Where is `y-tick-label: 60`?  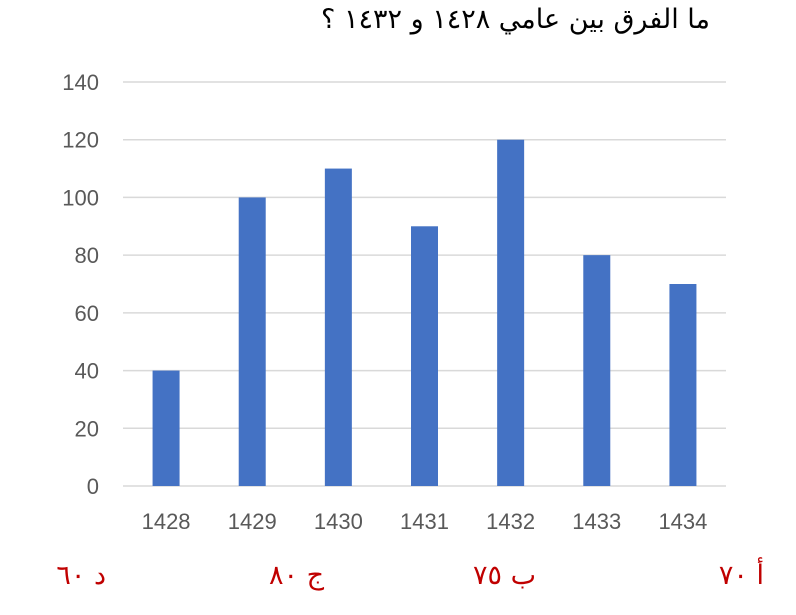
y-tick-label: 60 is located at coordinates (87, 313).